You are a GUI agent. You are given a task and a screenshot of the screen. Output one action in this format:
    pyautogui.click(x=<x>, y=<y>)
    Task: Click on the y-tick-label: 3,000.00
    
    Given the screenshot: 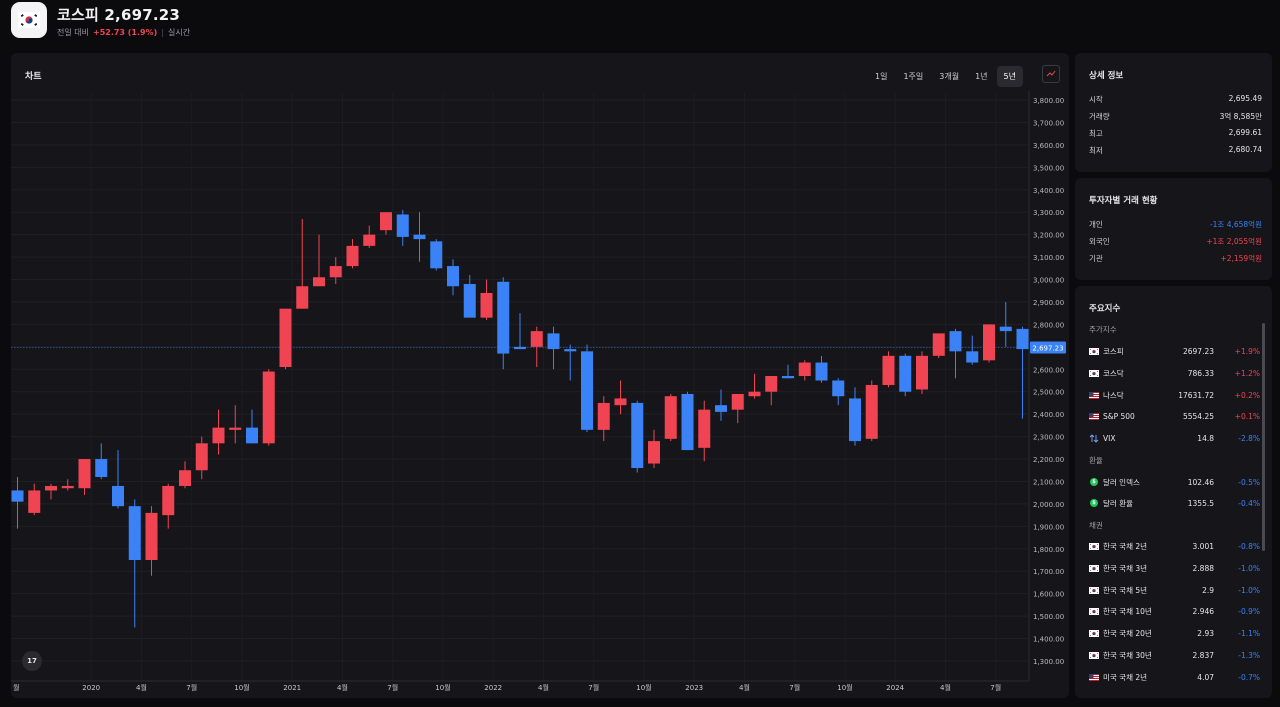 What is the action you would take?
    pyautogui.click(x=1048, y=281)
    